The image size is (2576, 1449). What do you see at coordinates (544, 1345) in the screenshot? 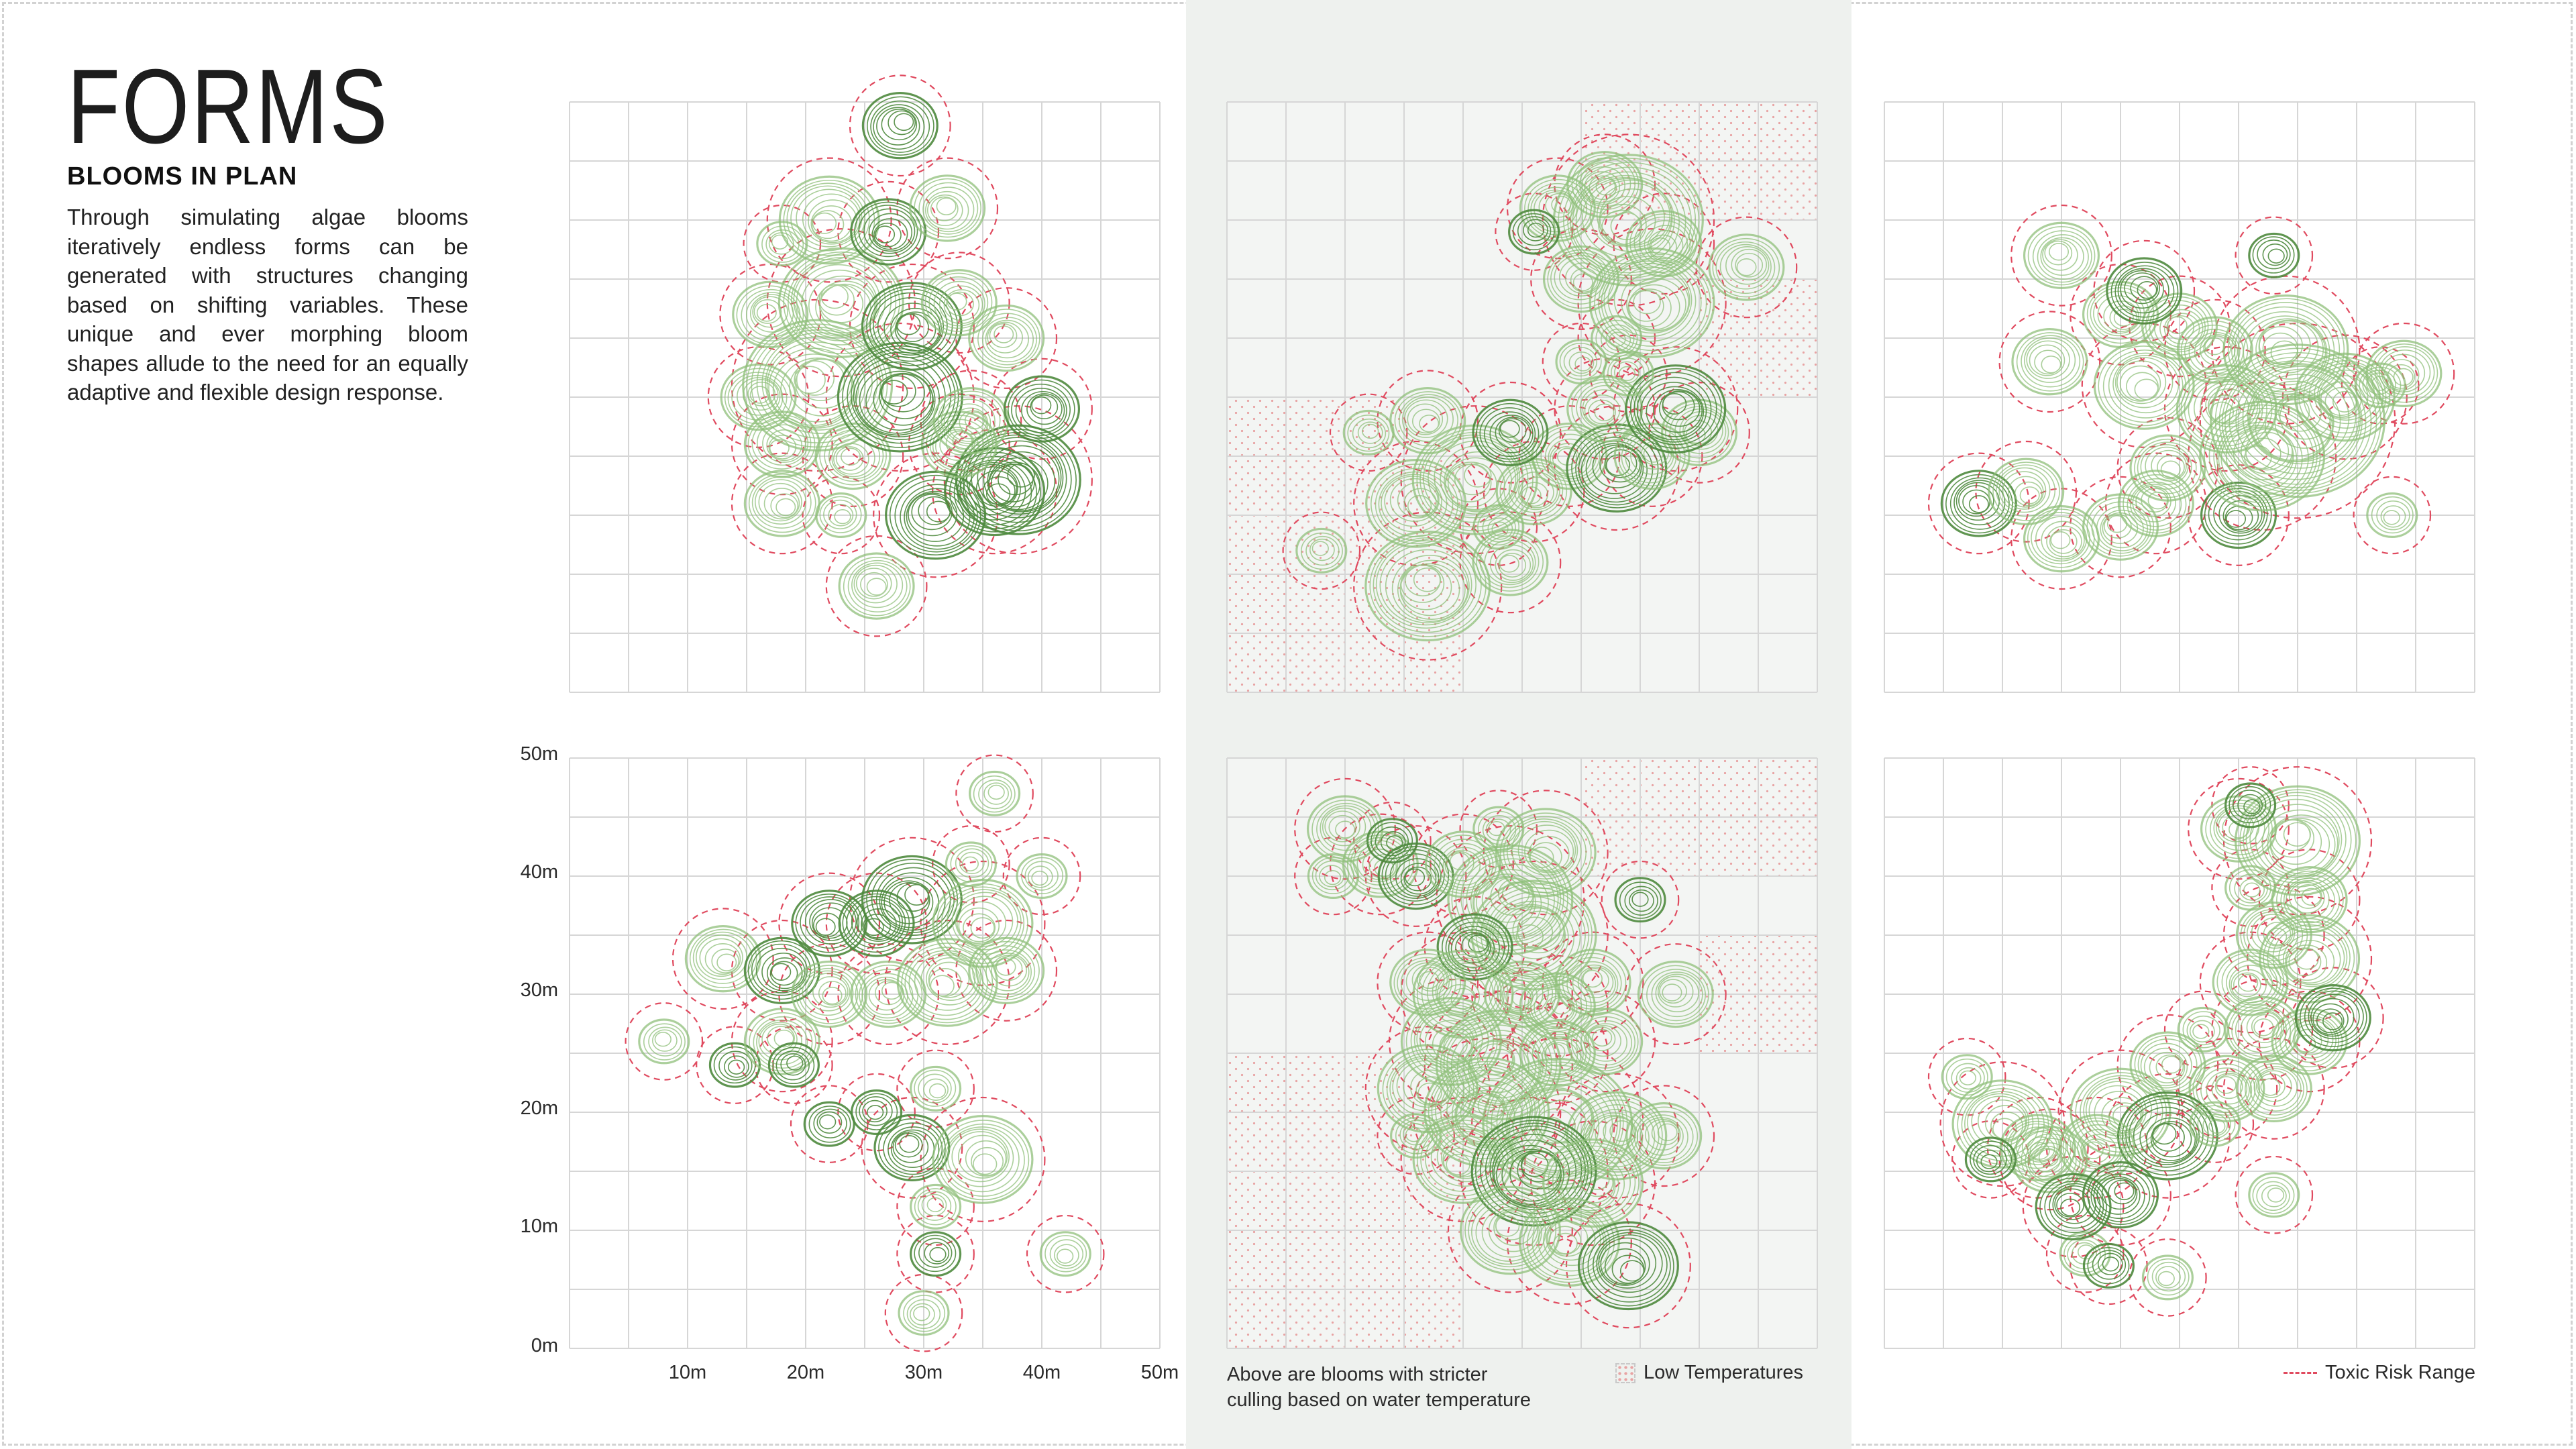
I see `y-tick-label: 0m` at bounding box center [544, 1345].